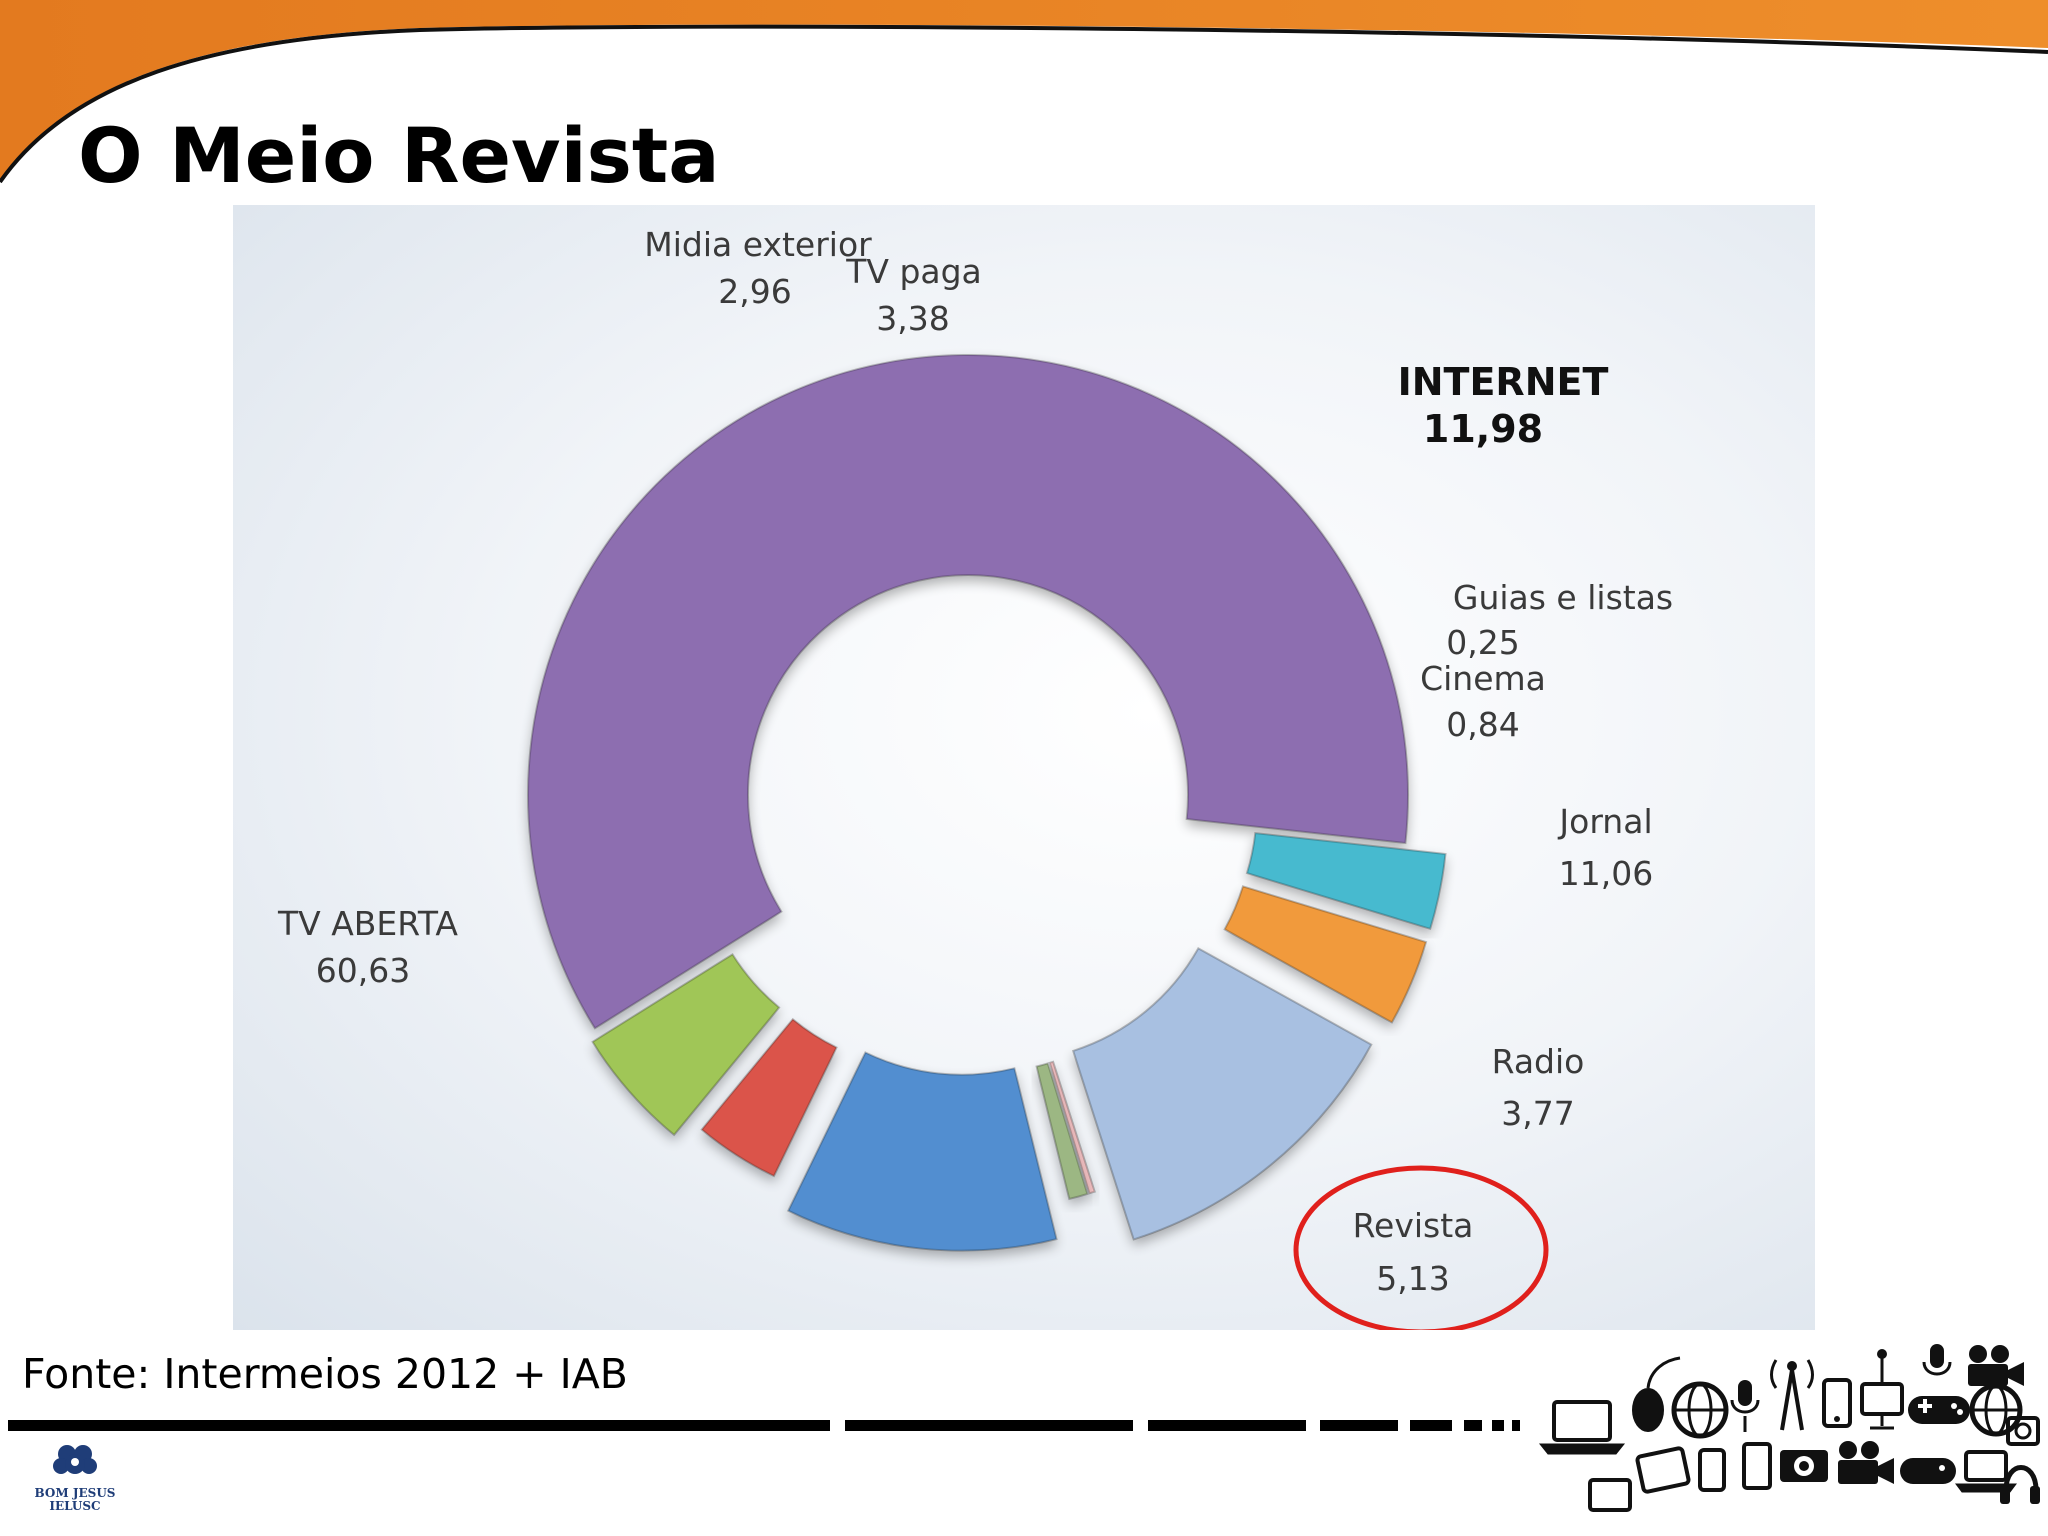 This screenshot has height=1536, width=2048. I want to click on header-orange-band, so click(1024, 90).